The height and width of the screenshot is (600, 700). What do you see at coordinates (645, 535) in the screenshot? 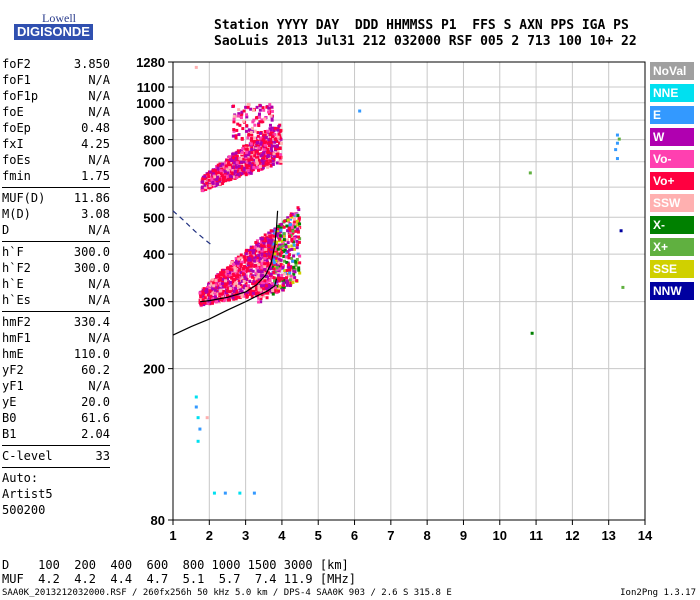
I see `x-tick-label: 14` at bounding box center [645, 535].